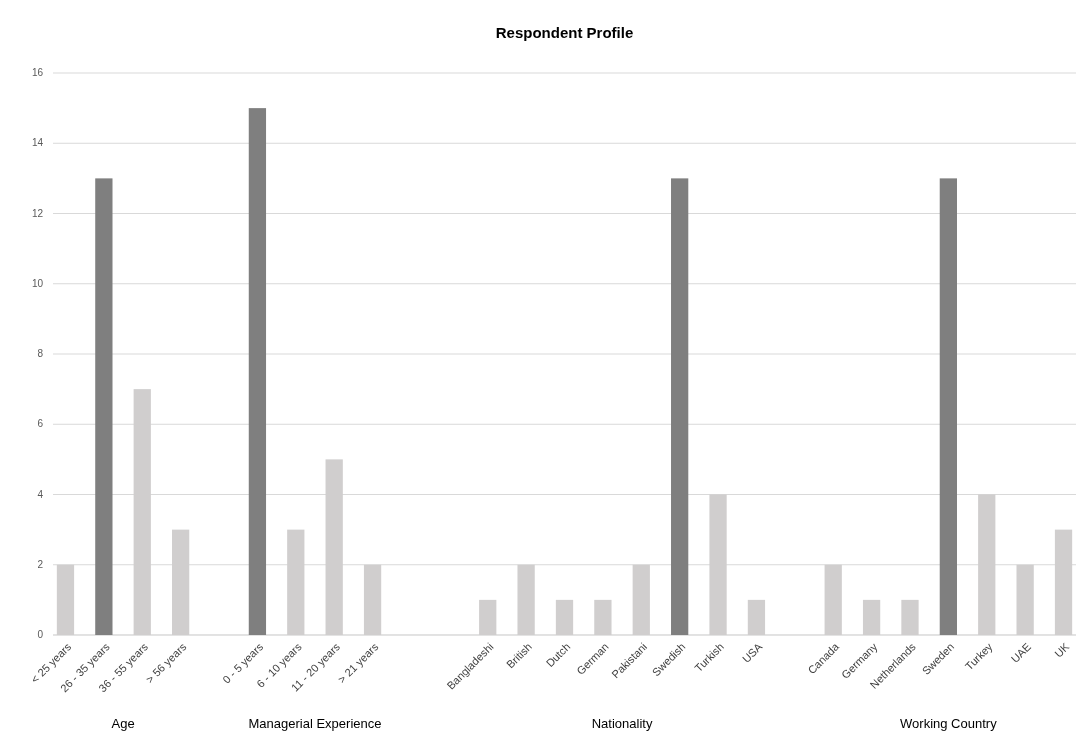 The image size is (1076, 752). What do you see at coordinates (123, 723) in the screenshot?
I see `text: Age` at bounding box center [123, 723].